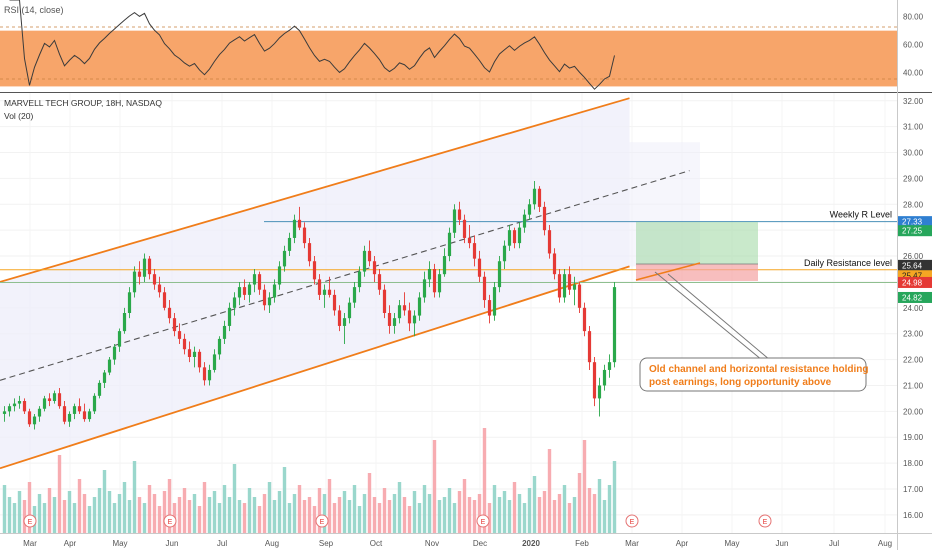 Image resolution: width=932 pixels, height=550 pixels. I want to click on long-position-profit-zone, so click(697, 243).